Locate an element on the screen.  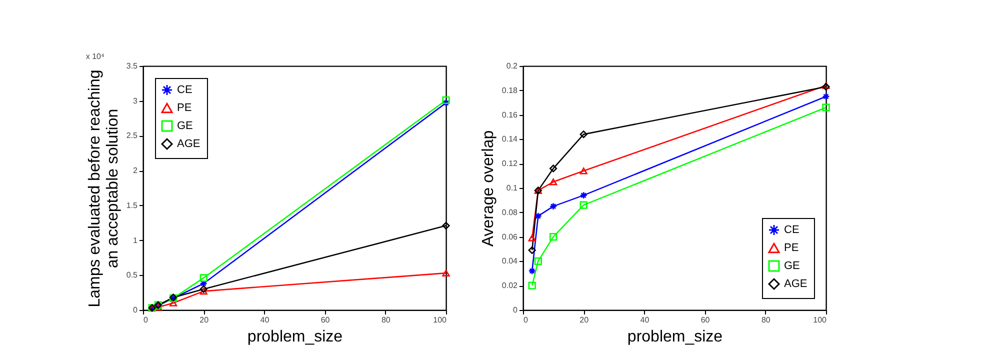
y-axis-title: Lamps evaluated before reaching an acceptable solution is located at coordinates (104, 189).